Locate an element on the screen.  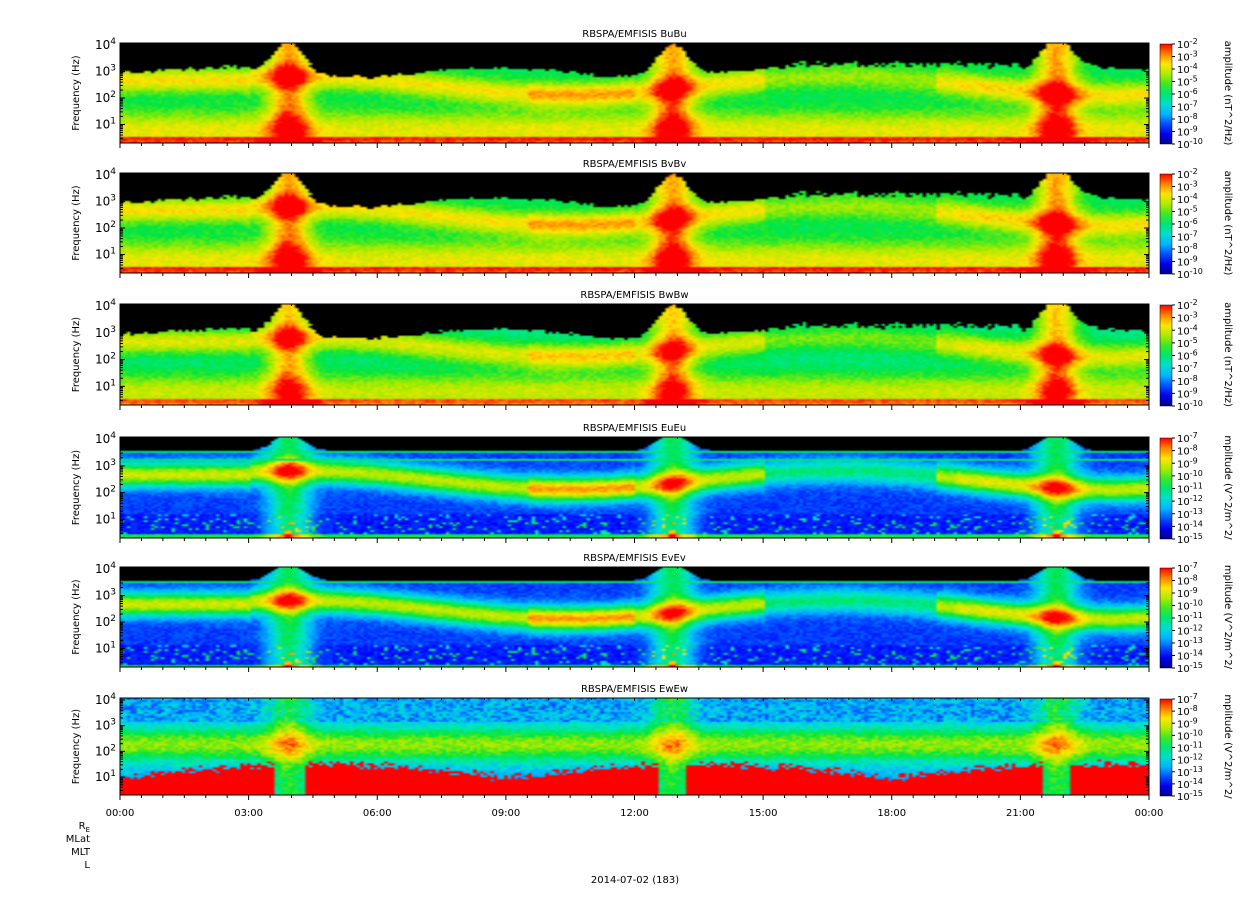
ephemeris-label-mlat: MLat is located at coordinates (77, 839).